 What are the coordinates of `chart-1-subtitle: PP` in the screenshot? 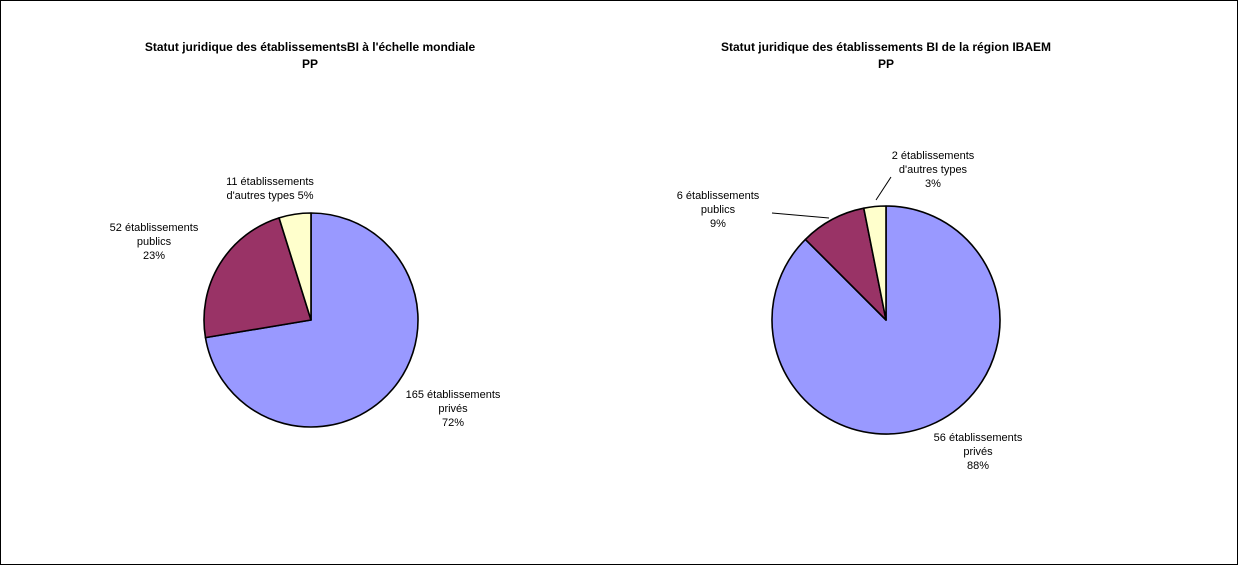 It's located at (310, 64).